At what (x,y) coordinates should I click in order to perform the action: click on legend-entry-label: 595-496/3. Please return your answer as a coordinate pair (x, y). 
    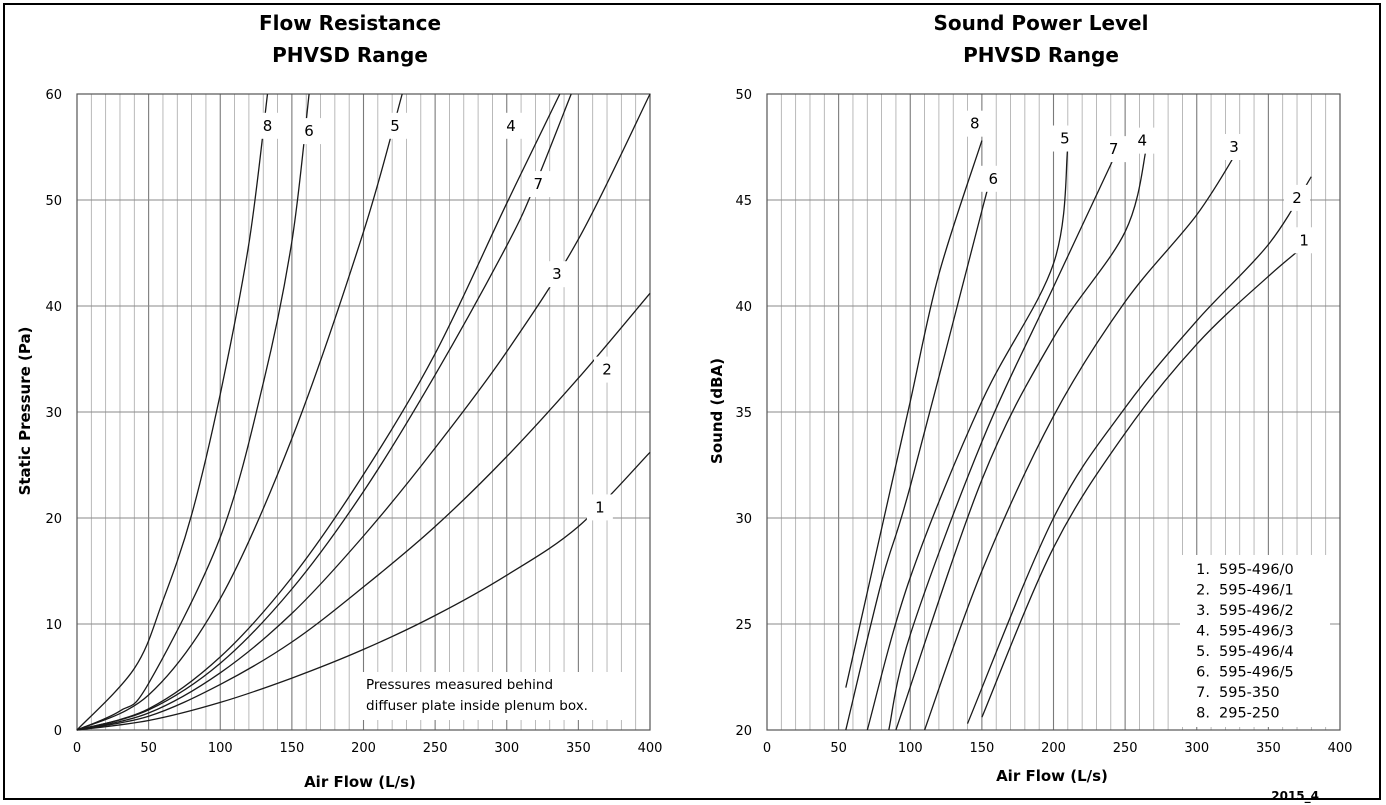
    Looking at the image, I should click on (1256, 632).